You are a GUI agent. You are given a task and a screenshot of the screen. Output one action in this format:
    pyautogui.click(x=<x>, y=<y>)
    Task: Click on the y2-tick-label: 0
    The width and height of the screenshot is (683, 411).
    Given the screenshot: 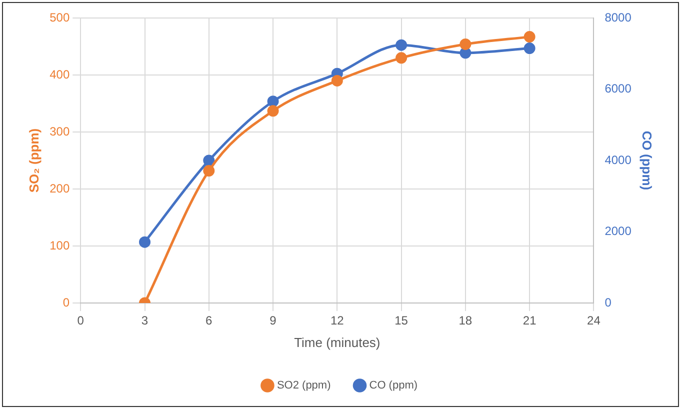 What is the action you would take?
    pyautogui.click(x=608, y=302)
    